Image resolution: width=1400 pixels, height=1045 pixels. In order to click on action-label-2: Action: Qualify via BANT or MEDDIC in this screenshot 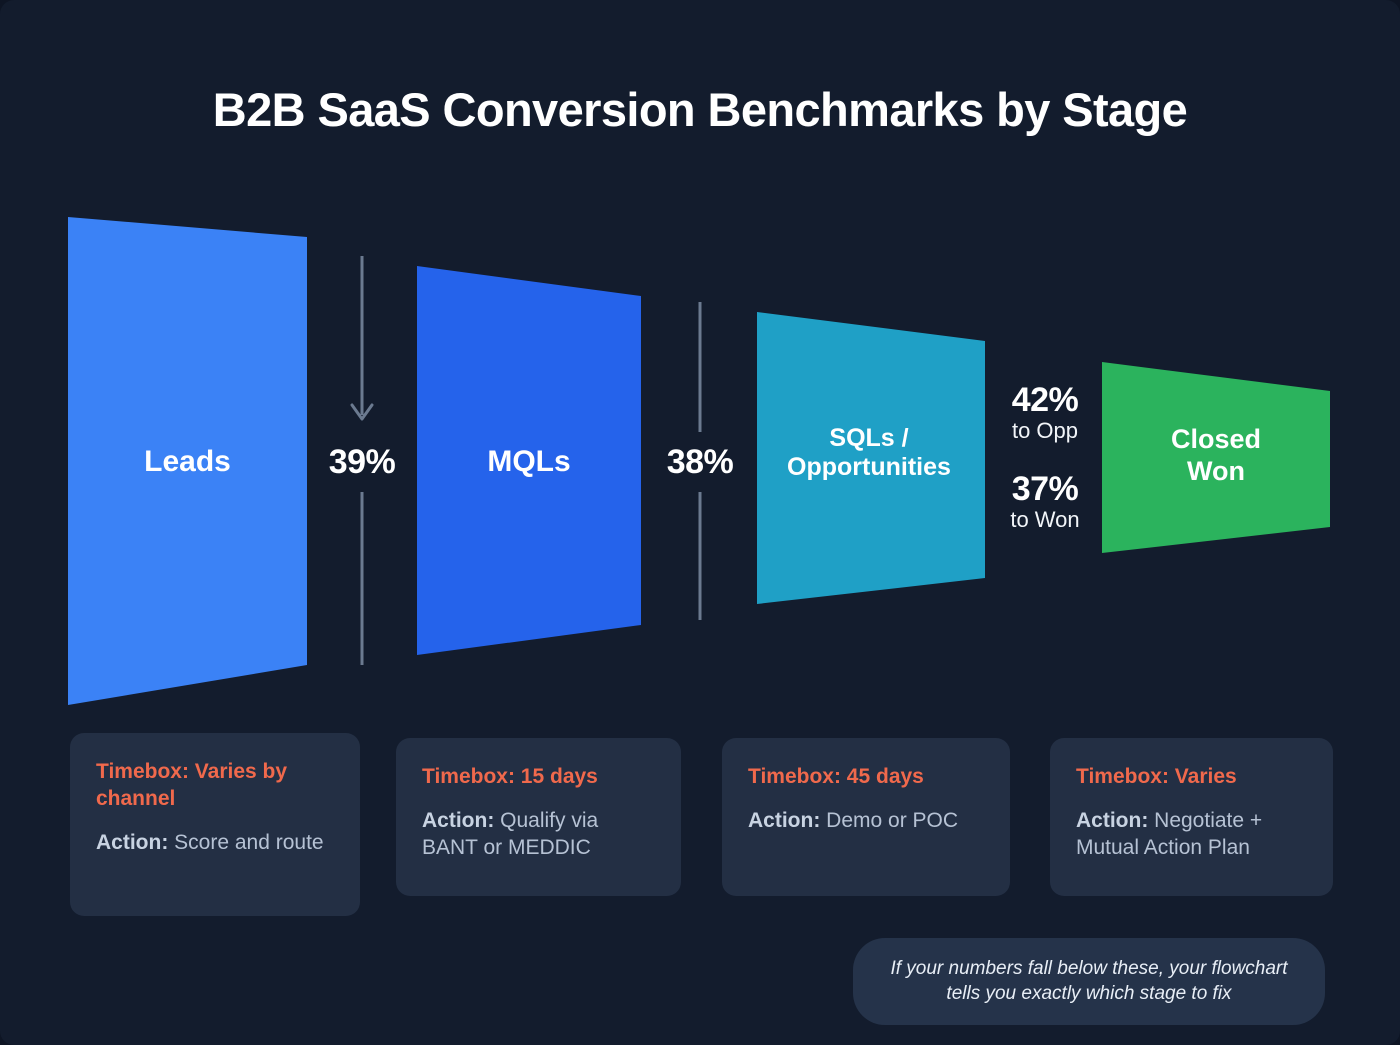, I will do `click(538, 834)`.